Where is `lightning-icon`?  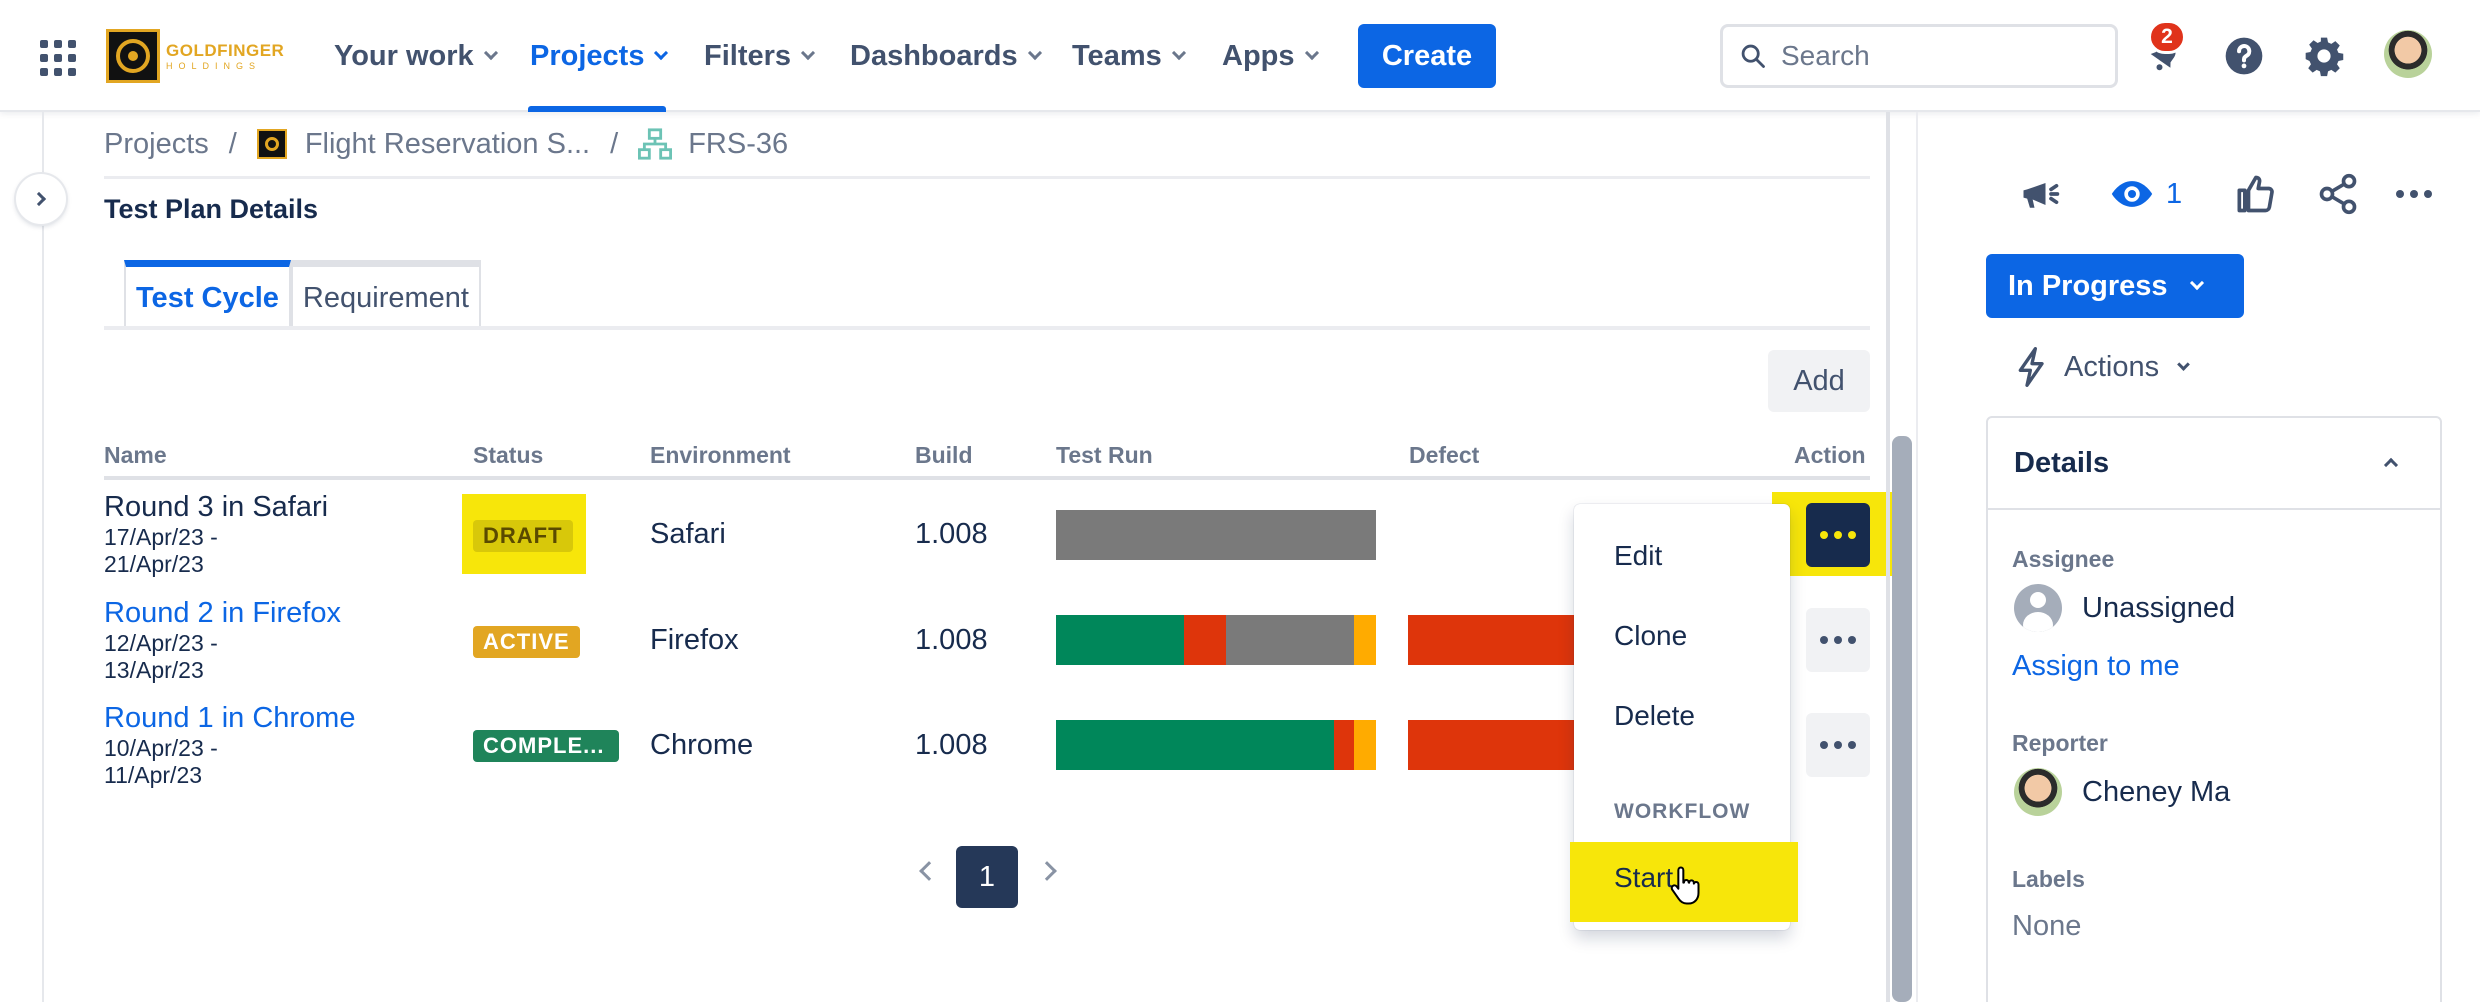
lightning-icon is located at coordinates (2031, 367).